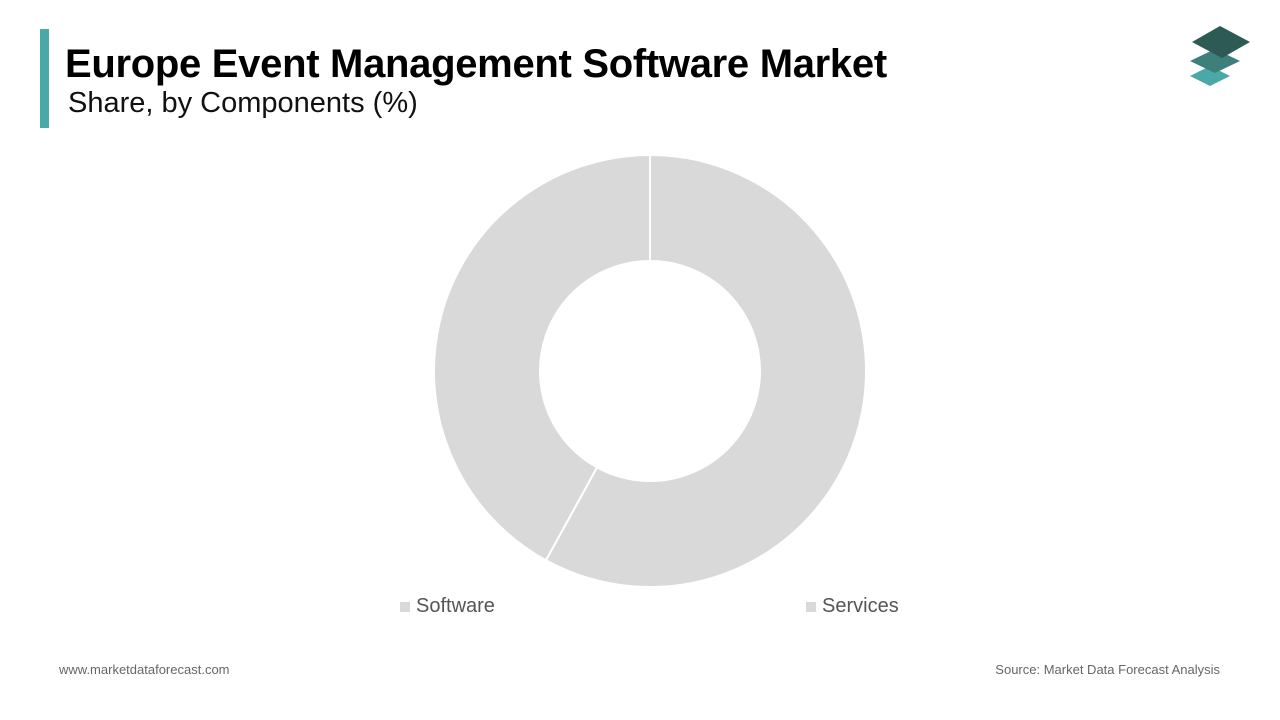 The width and height of the screenshot is (1280, 720). I want to click on legend-swatch-services, so click(811, 606).